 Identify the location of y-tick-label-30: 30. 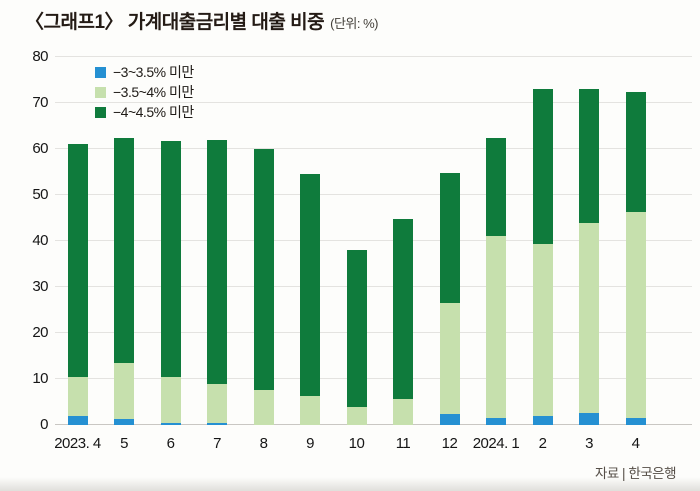
(40, 286).